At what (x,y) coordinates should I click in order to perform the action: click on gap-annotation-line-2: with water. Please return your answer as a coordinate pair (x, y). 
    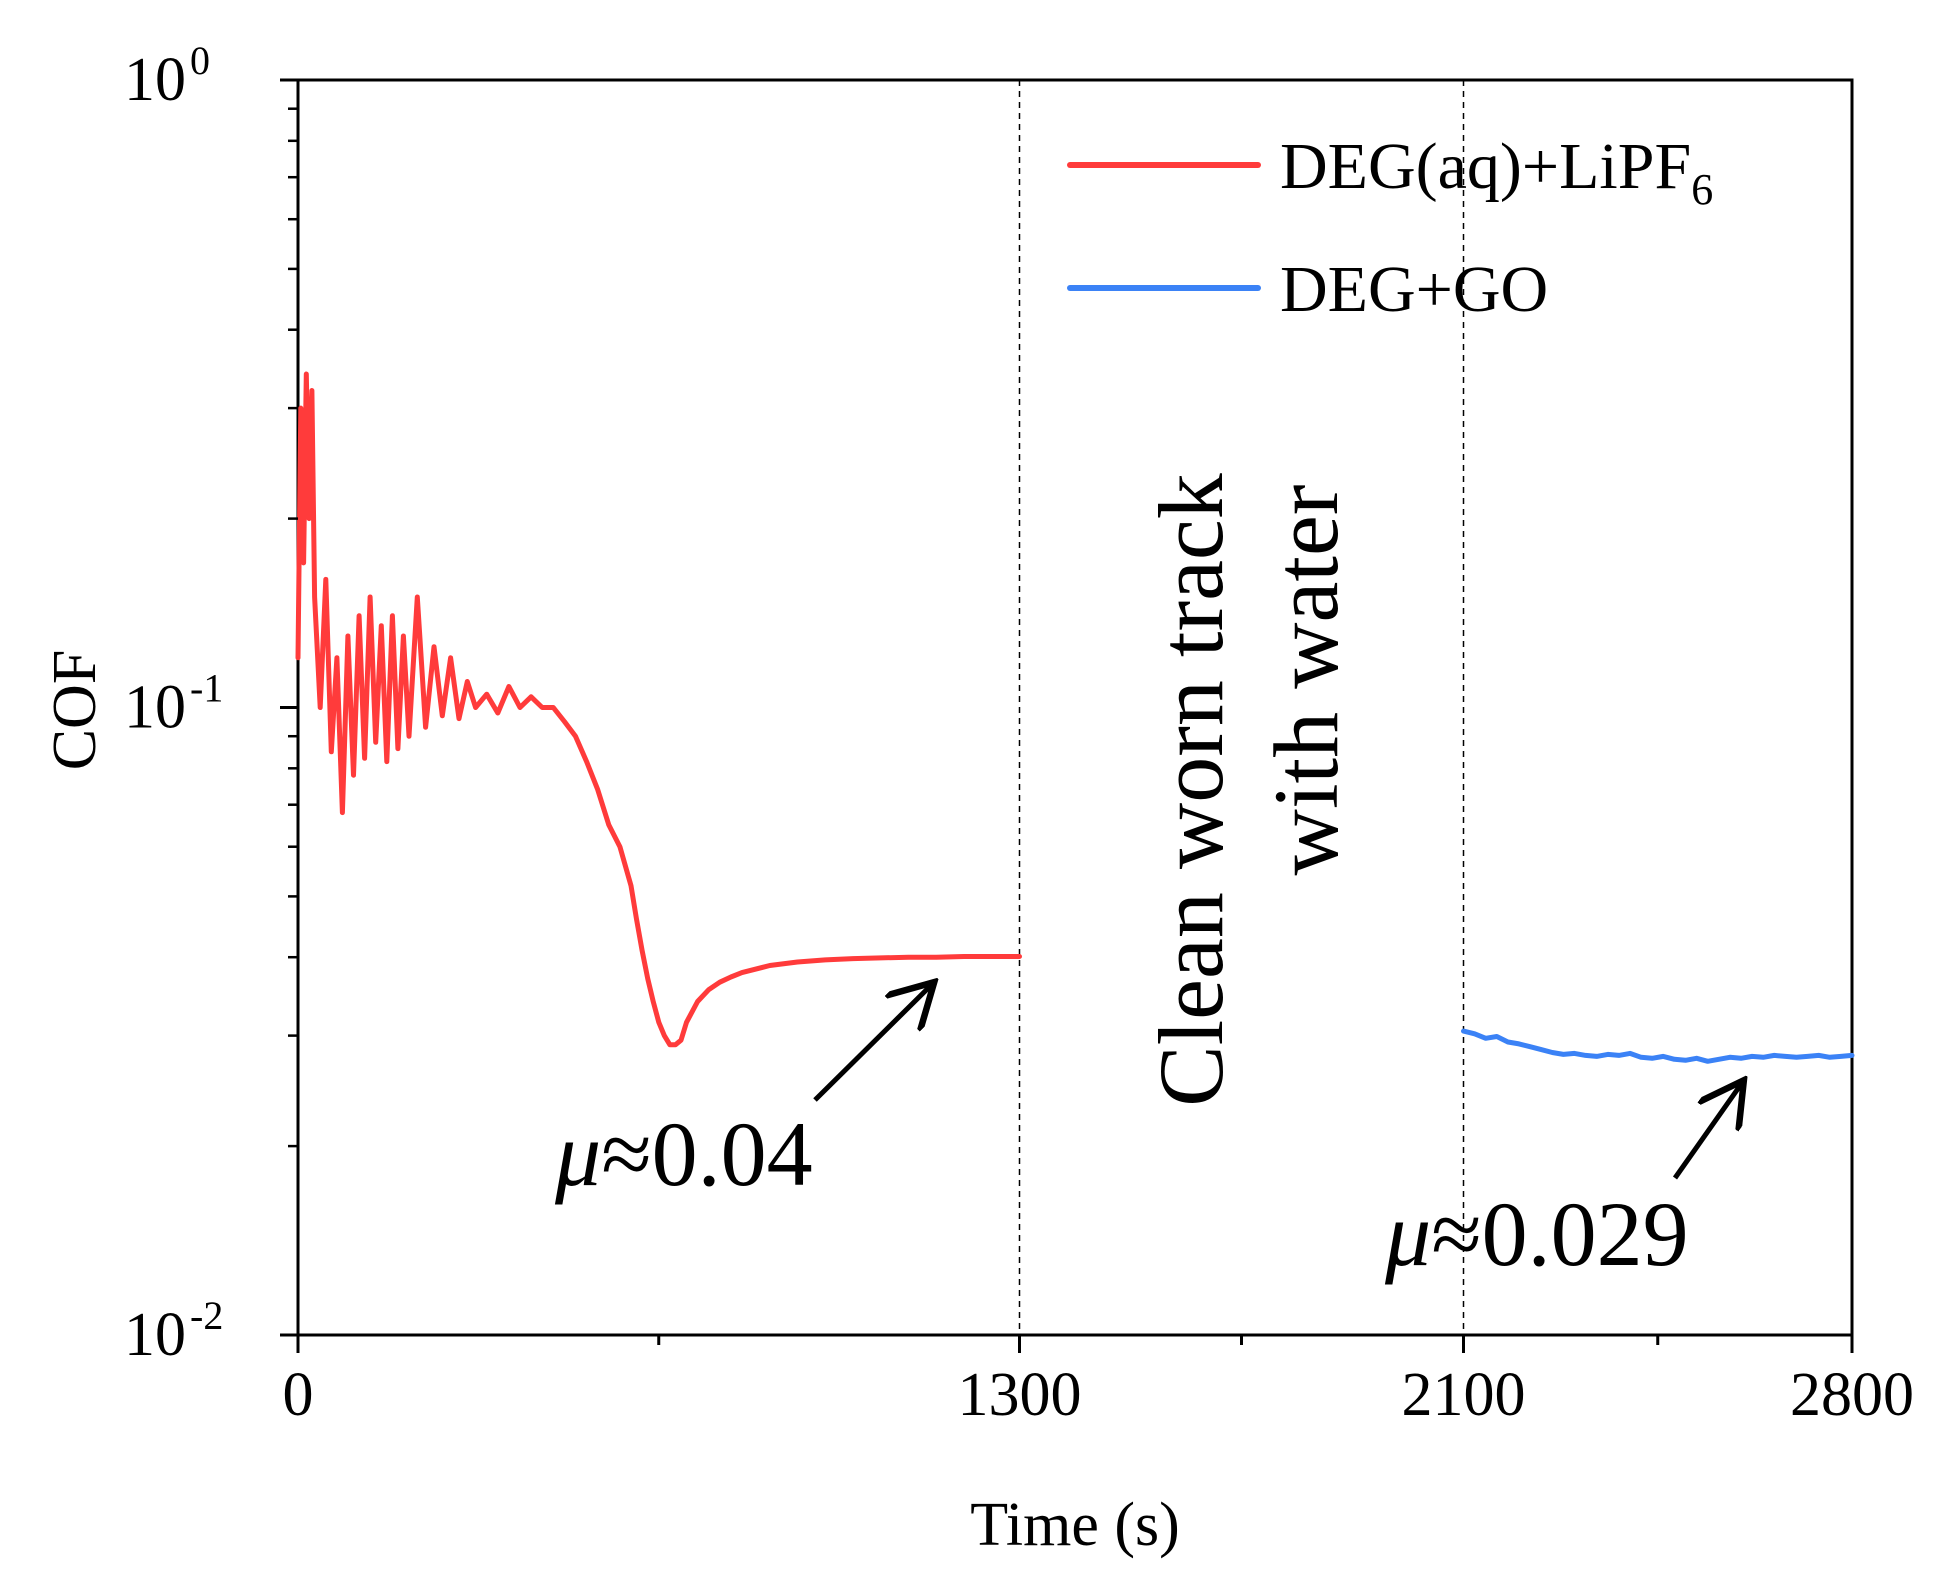
    Looking at the image, I should click on (1306, 680).